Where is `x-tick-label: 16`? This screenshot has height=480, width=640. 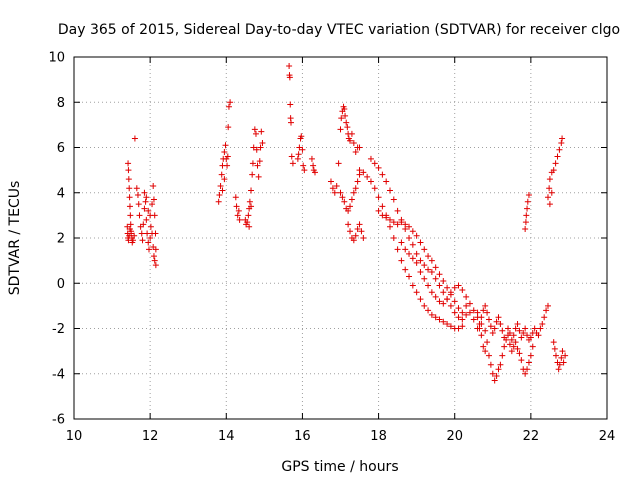 x-tick-label: 16 is located at coordinates (302, 436).